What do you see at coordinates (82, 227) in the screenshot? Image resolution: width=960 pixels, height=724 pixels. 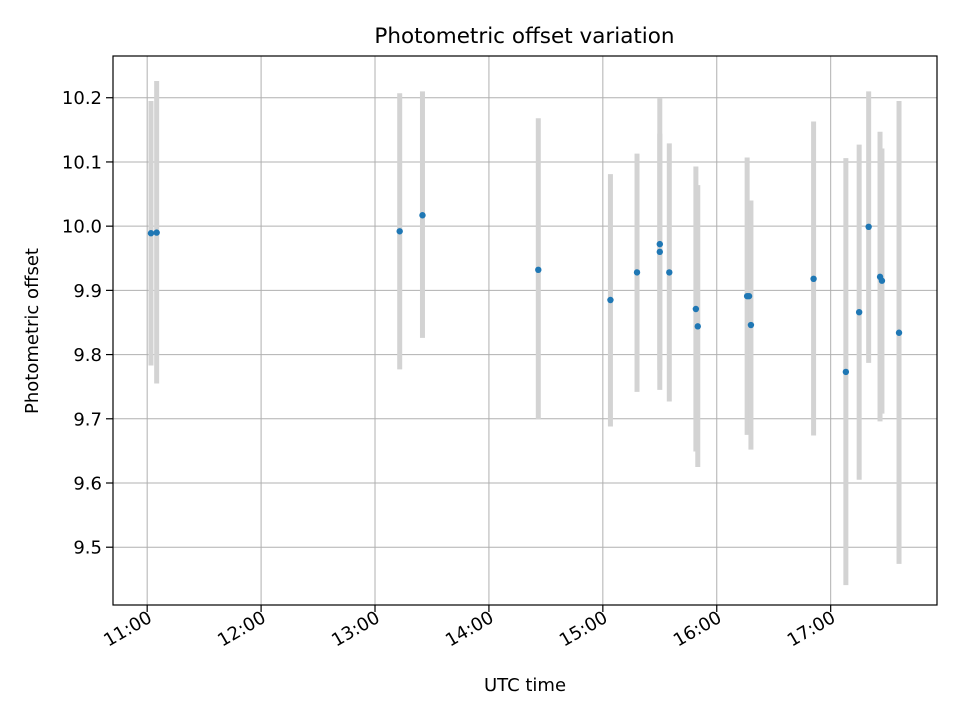 I see `y-tick-label: 10.0` at bounding box center [82, 227].